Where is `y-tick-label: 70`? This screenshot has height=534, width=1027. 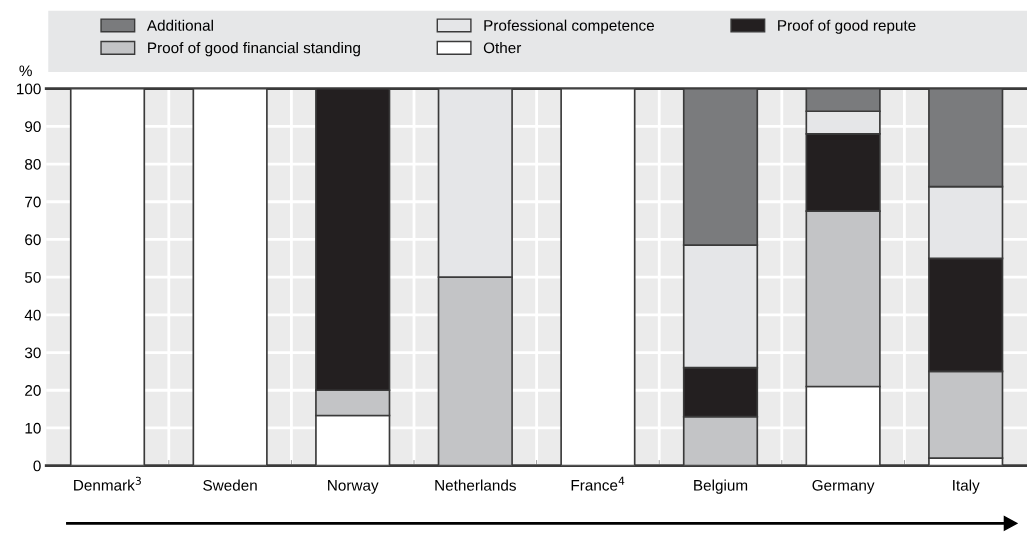 y-tick-label: 70 is located at coordinates (33, 202).